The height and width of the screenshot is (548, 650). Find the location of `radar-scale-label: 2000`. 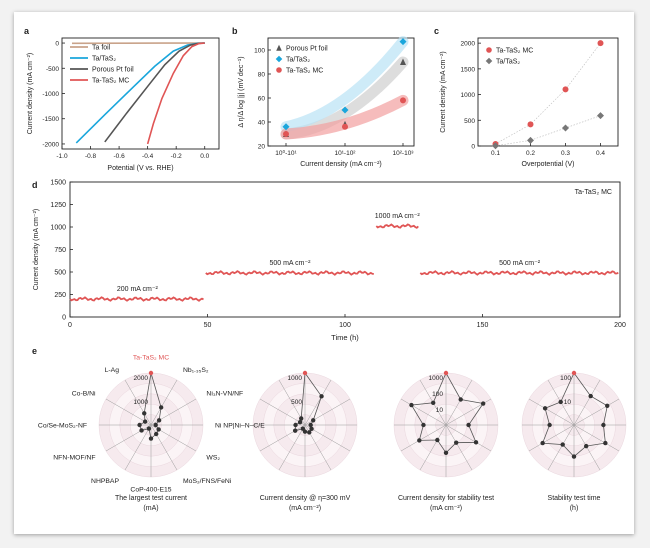

radar-scale-label: 2000 is located at coordinates (141, 378).